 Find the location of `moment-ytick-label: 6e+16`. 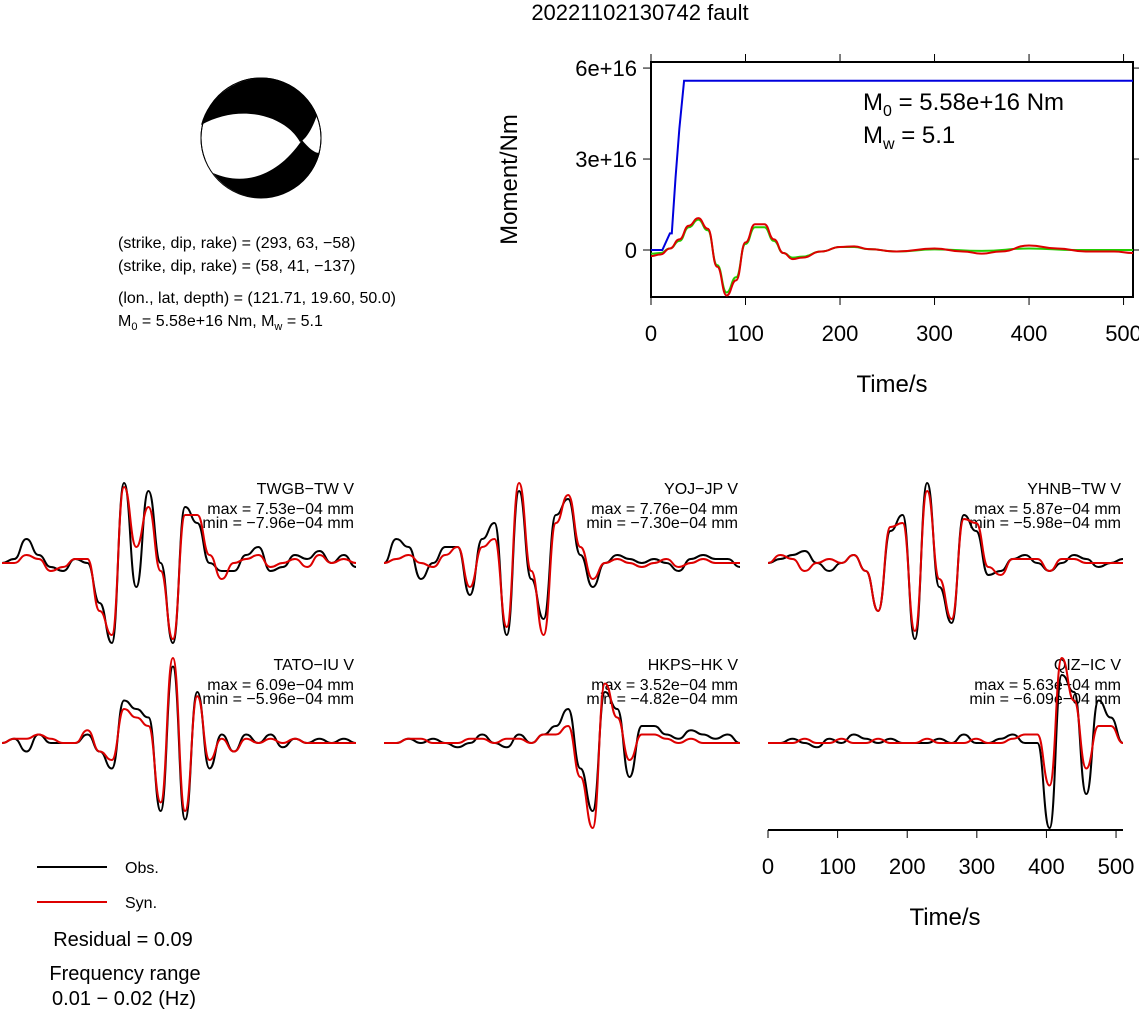

moment-ytick-label: 6e+16 is located at coordinates (606, 68).